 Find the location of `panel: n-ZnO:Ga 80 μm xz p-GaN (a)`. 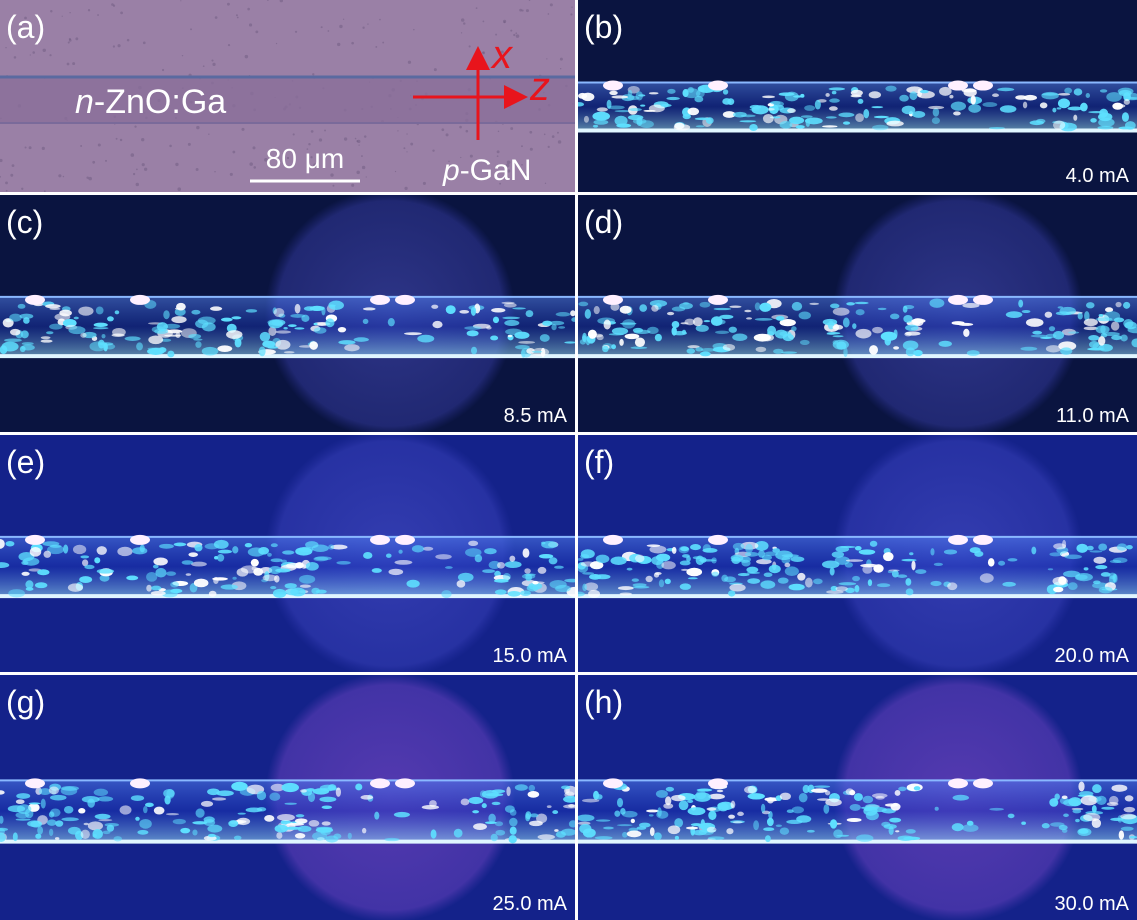

panel: n-ZnO:Ga 80 μm xz p-GaN (a) is located at coordinates (287, 96).